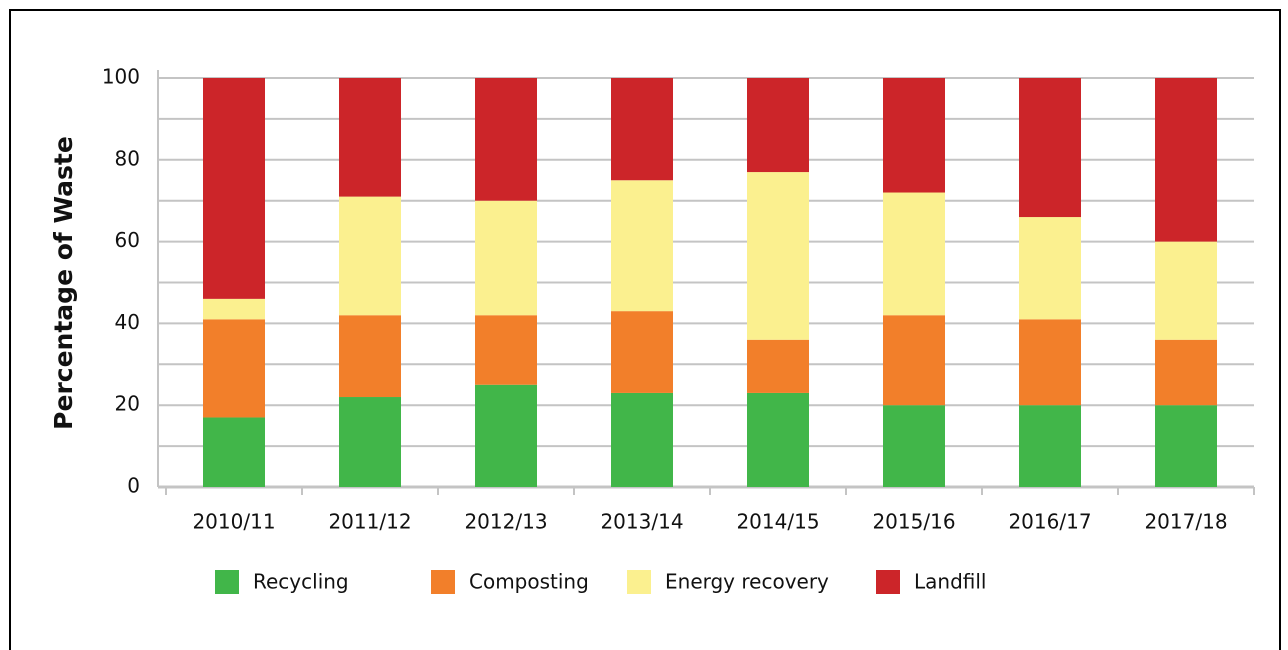 The width and height of the screenshot is (1288, 650). I want to click on y-tick-label: 0, so click(133, 486).